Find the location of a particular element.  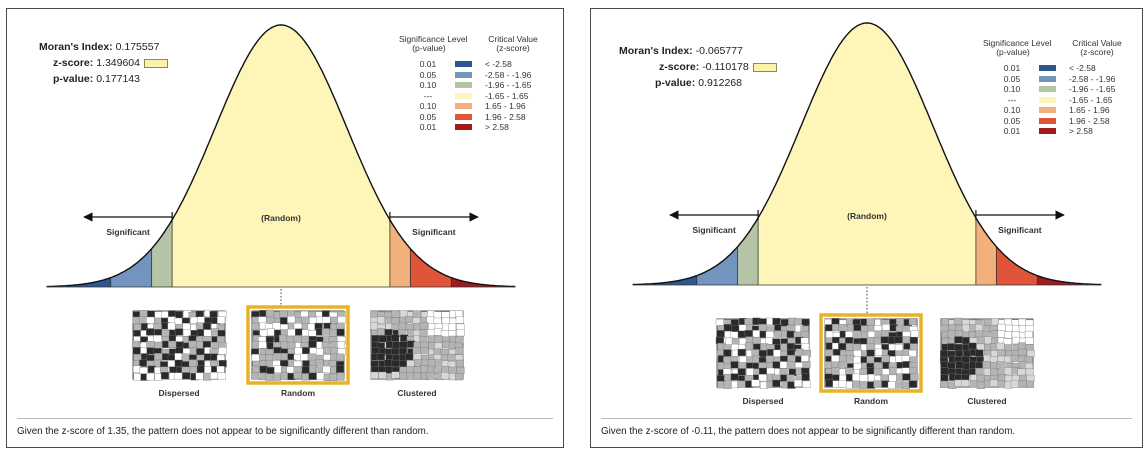

p-value-value: 0.912268 is located at coordinates (720, 83).